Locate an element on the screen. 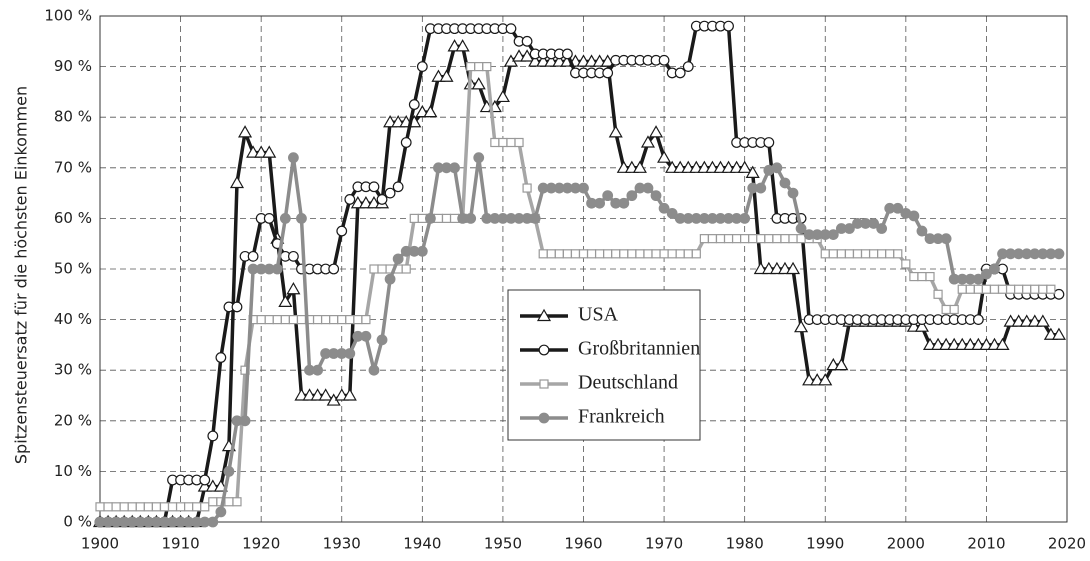 This screenshot has width=1090, height=561. y-tick-label: 50 % is located at coordinates (73, 269).